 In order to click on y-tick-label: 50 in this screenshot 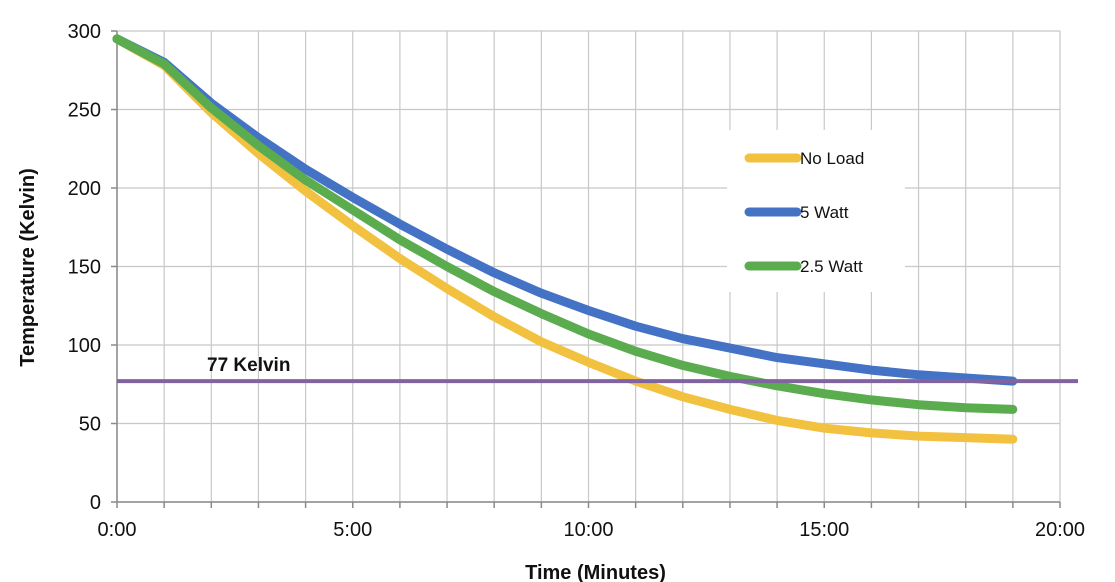, I will do `click(90, 425)`.